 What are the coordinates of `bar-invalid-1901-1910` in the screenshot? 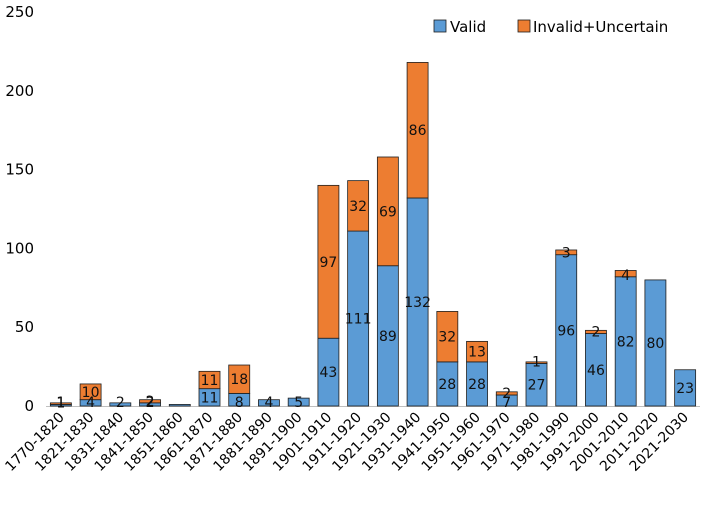 It's located at (328, 261).